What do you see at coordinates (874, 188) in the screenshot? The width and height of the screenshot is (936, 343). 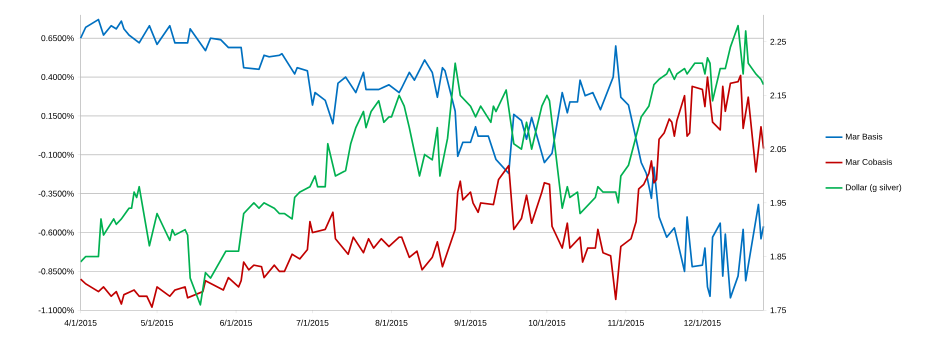 I see `legend-label: Dollar (g silver)` at bounding box center [874, 188].